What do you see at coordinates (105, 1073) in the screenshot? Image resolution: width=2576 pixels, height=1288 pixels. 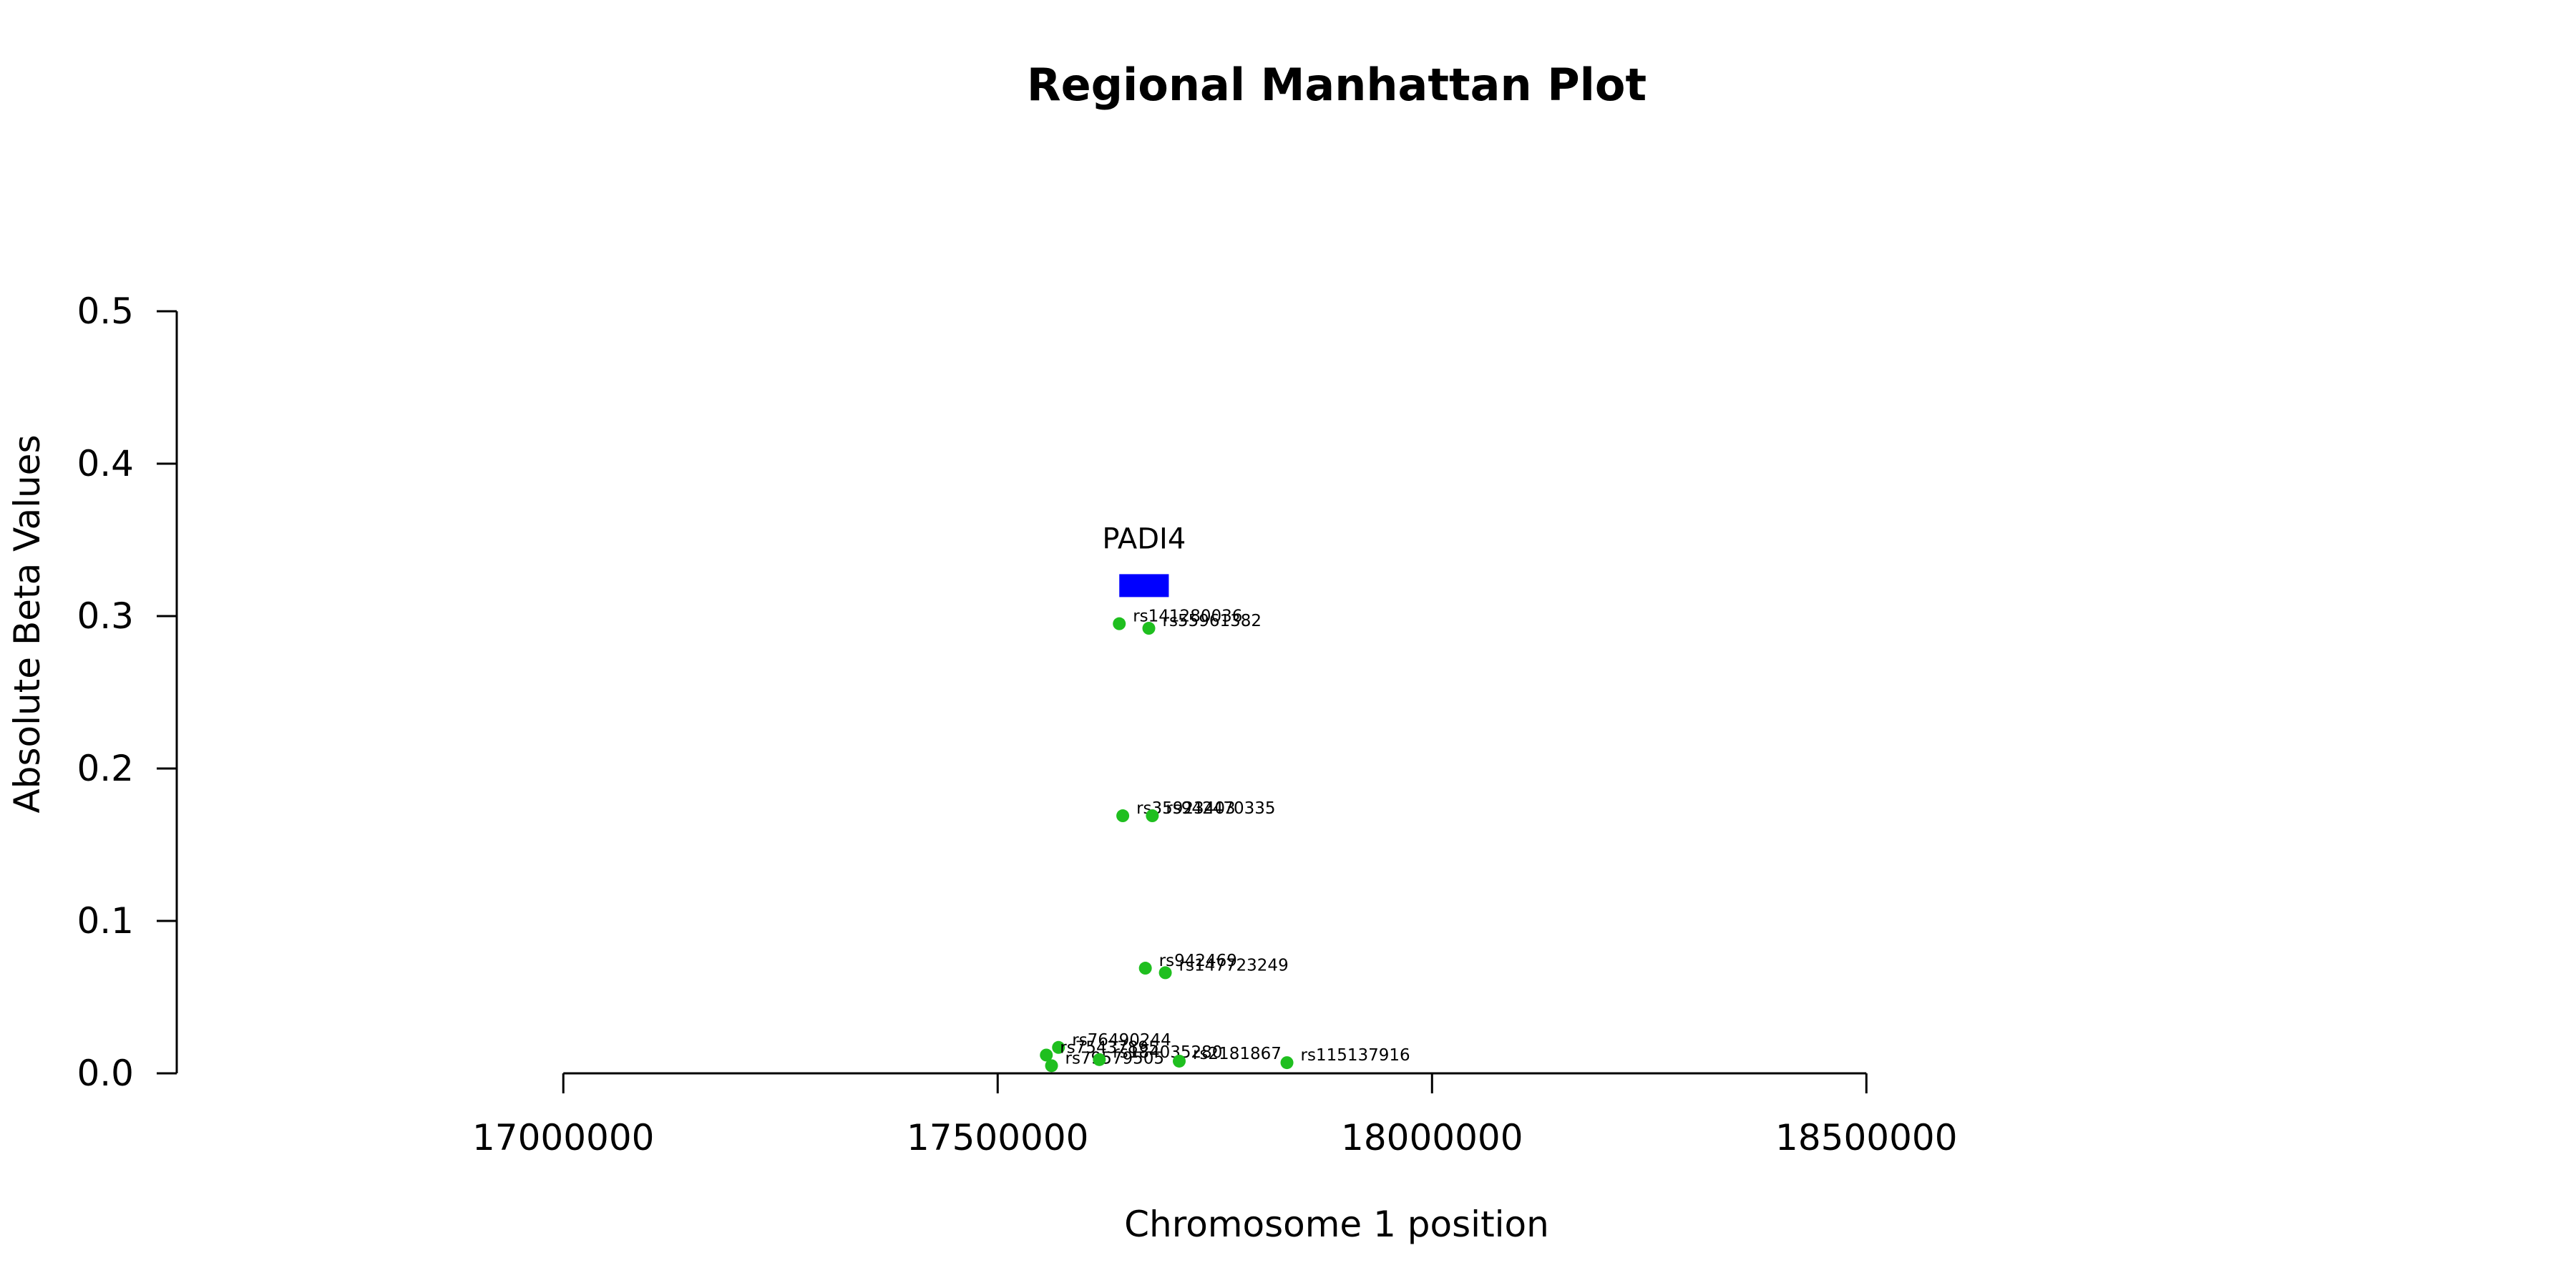 I see `y-tick-label: 0.0` at bounding box center [105, 1073].